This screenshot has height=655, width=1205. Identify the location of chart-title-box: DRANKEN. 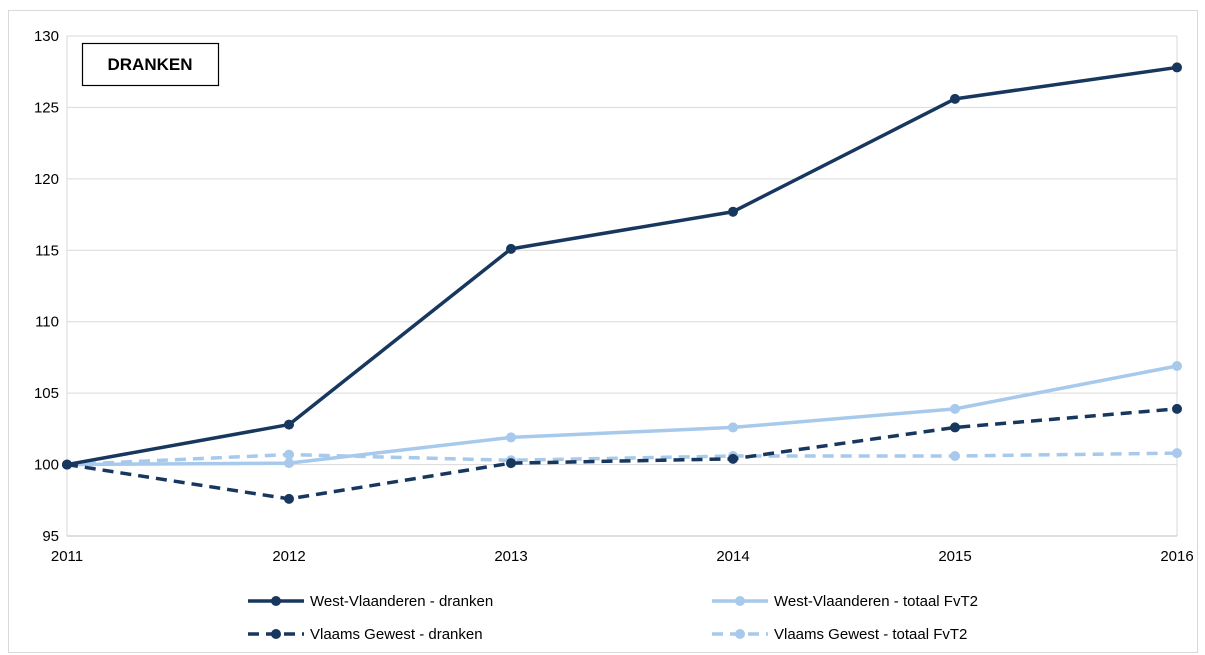
(150, 64).